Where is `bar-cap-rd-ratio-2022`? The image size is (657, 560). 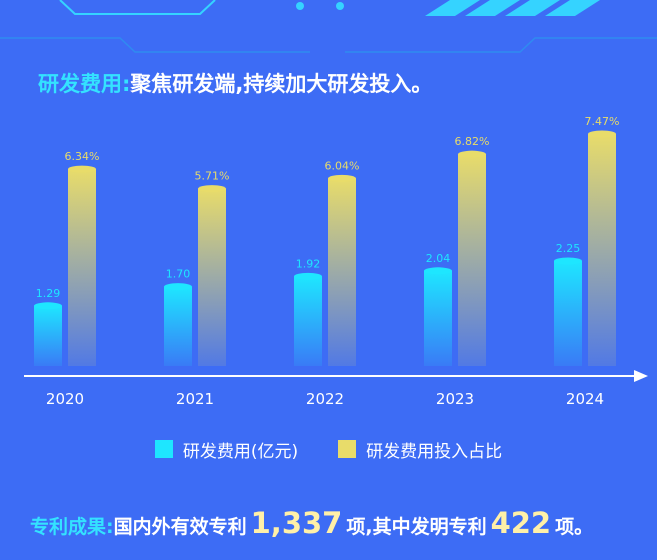 bar-cap-rd-ratio-2022 is located at coordinates (342, 178).